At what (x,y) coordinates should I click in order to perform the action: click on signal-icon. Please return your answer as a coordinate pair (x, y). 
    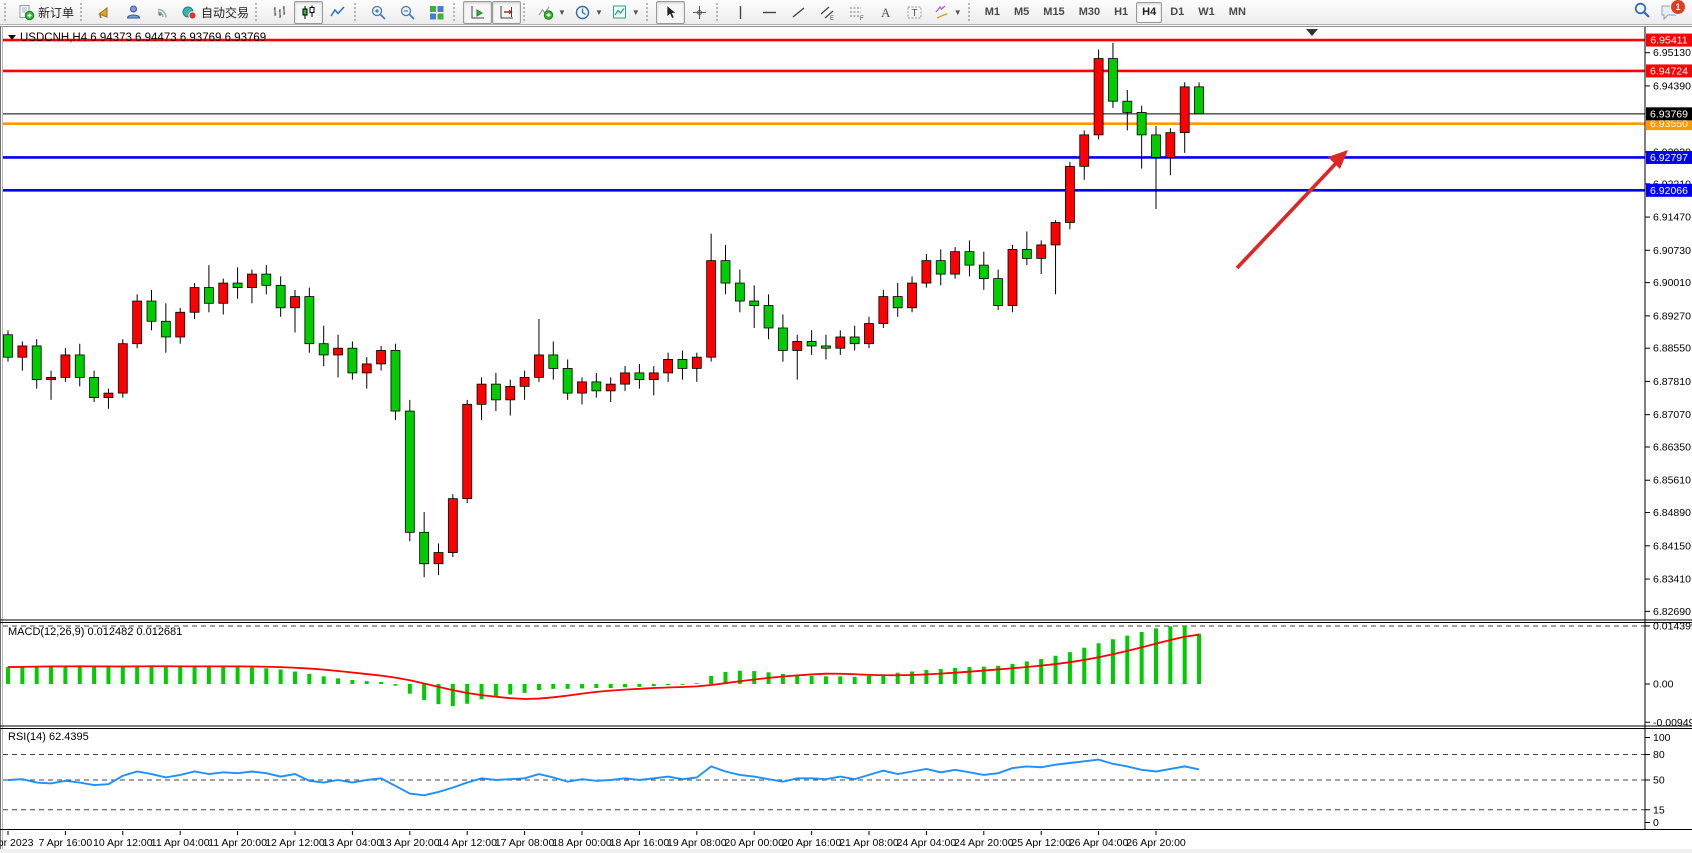
    Looking at the image, I should click on (162, 12).